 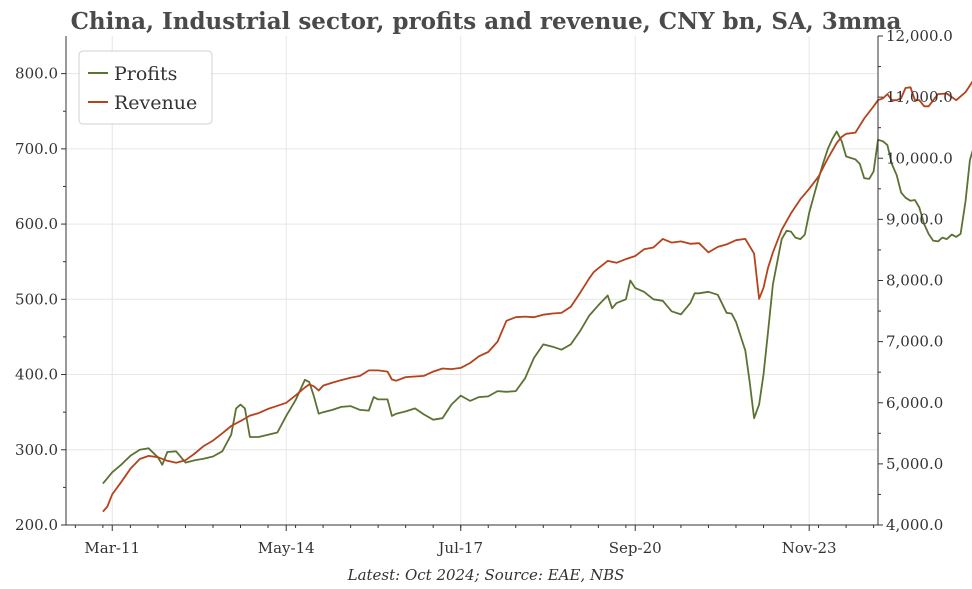 I want to click on y-left-tick-label: 700.0, so click(x=36, y=149).